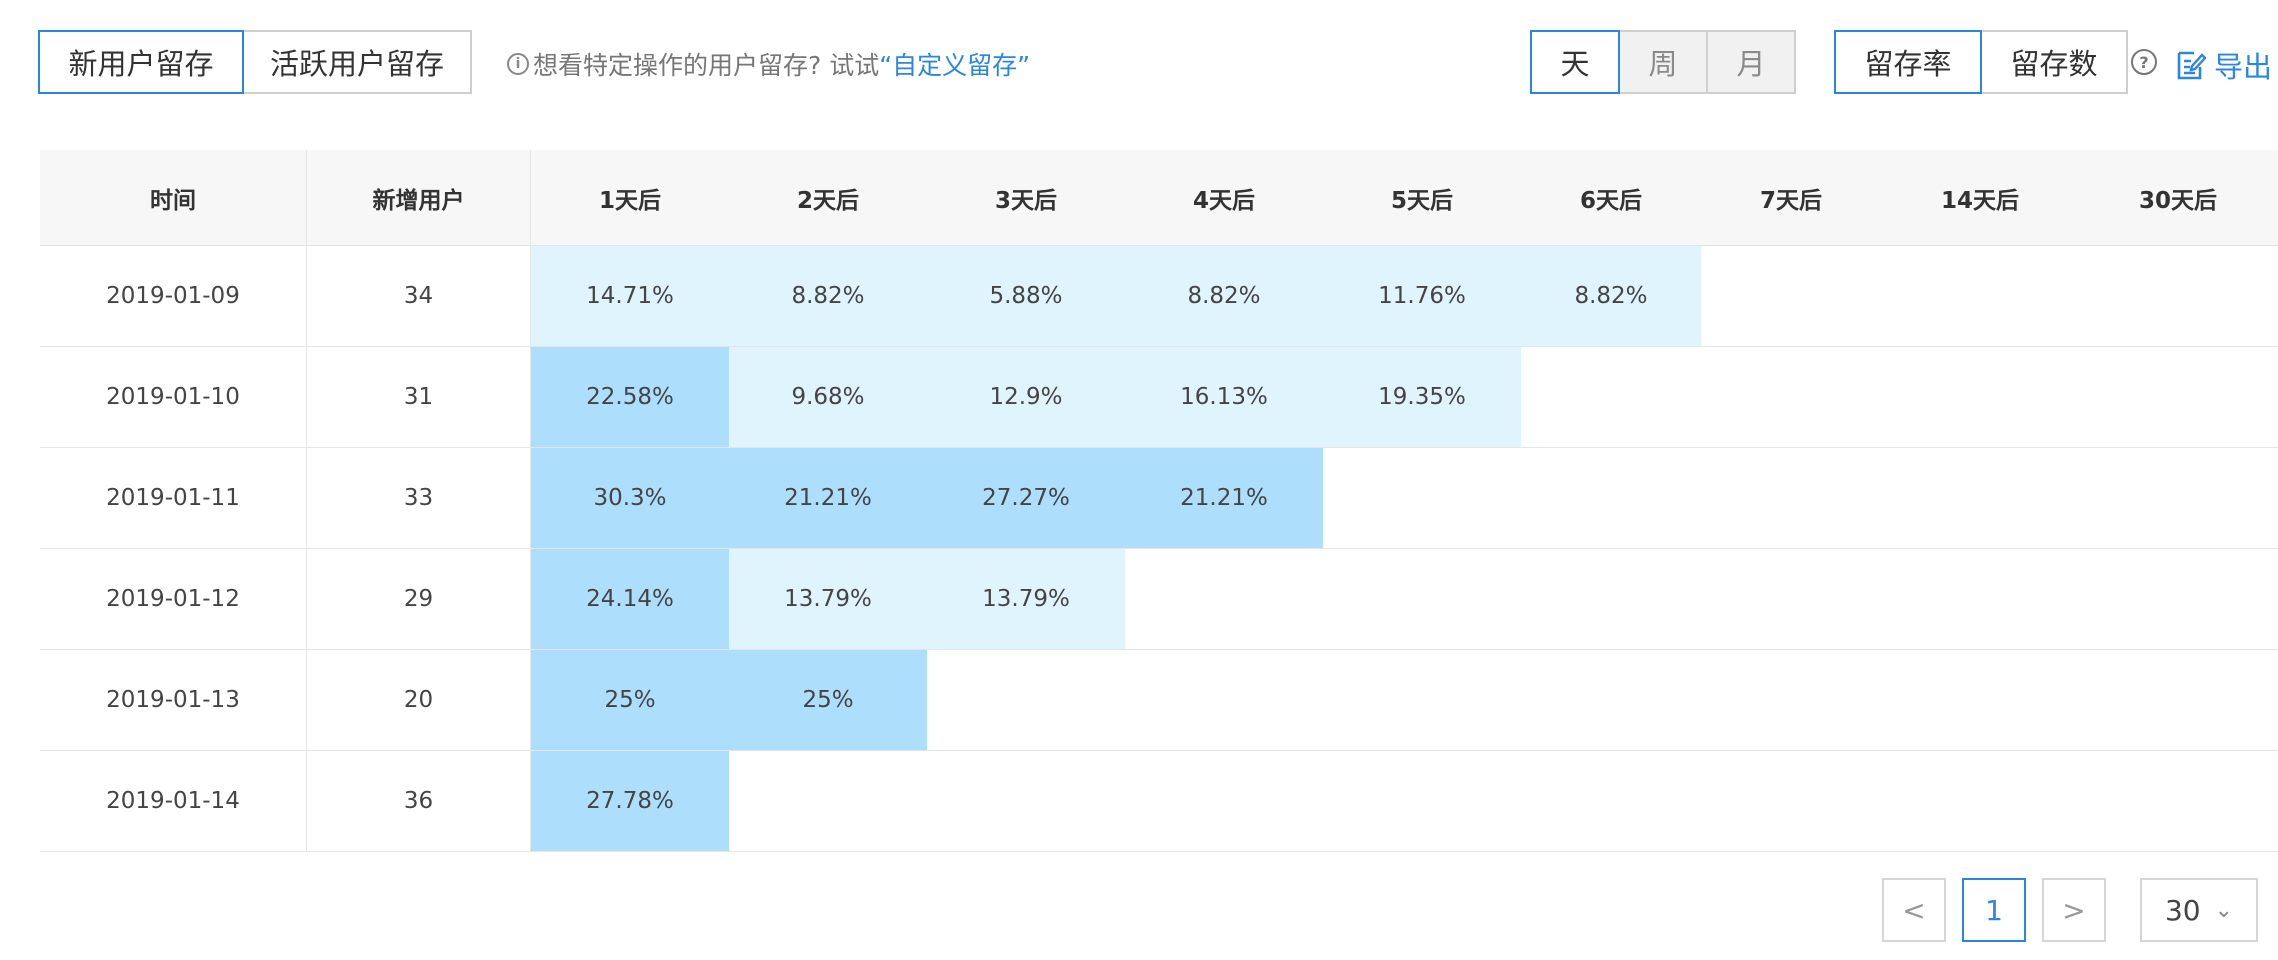 The image size is (2278, 960). Describe the element at coordinates (419, 801) in the screenshot. I see `new-users-cell: 36` at that location.